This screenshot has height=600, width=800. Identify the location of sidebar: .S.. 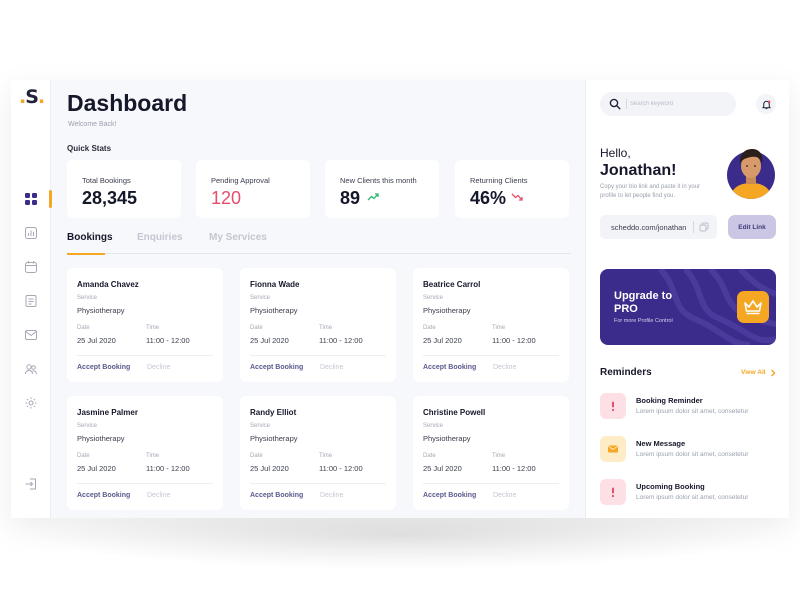
(31, 299).